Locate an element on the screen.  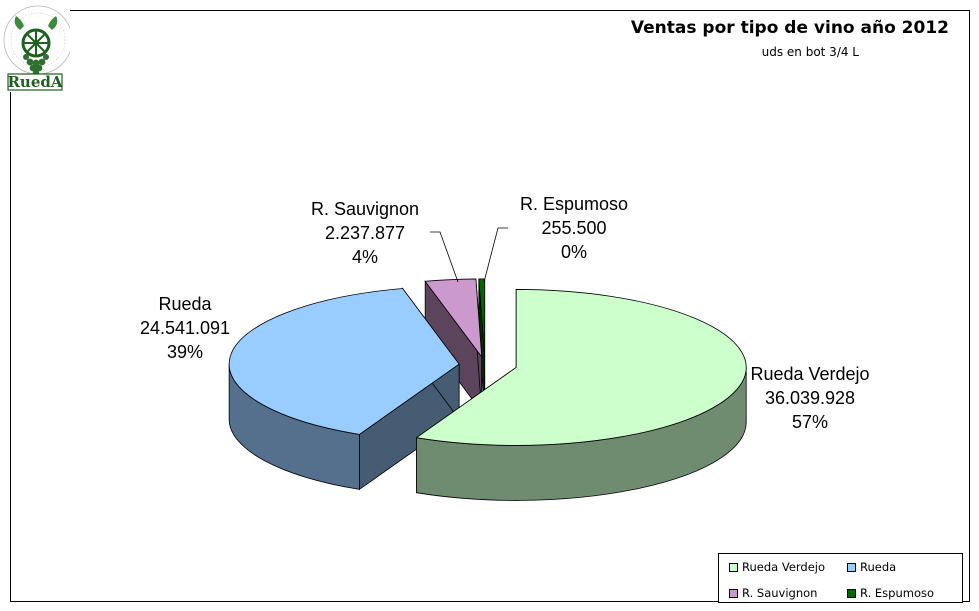
label-name: Rueda is located at coordinates (185, 304).